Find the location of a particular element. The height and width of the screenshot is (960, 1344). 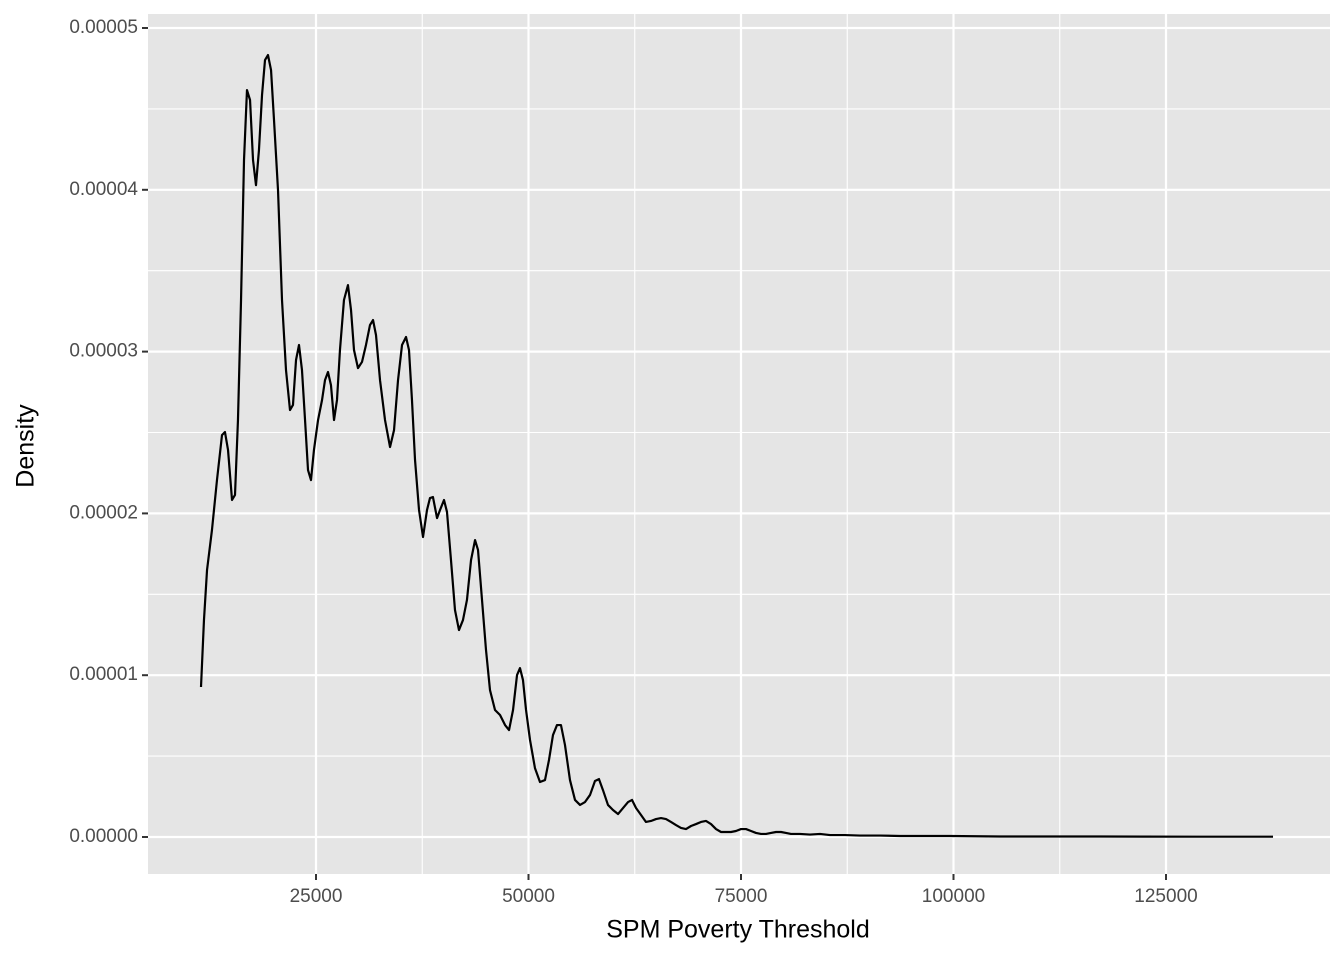

x-axis-title: SPM Poverty Threshold is located at coordinates (738, 930).